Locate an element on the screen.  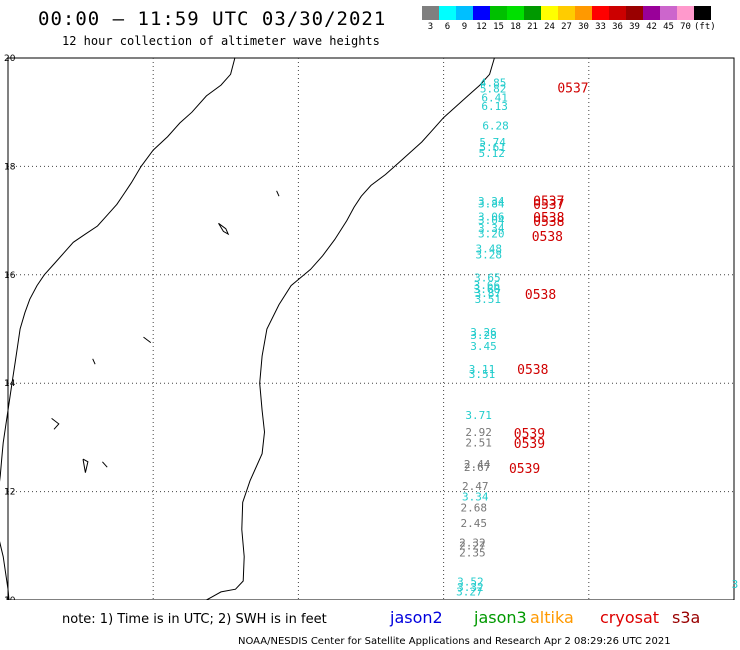
wave-height-value: 3.65 is located at coordinates (487, 277).